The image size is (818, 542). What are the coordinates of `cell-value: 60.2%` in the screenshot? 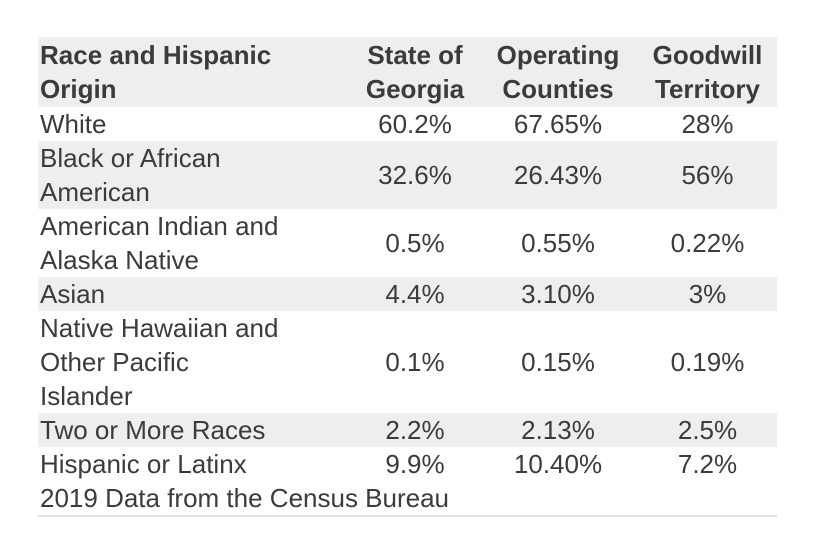 It's located at (415, 124).